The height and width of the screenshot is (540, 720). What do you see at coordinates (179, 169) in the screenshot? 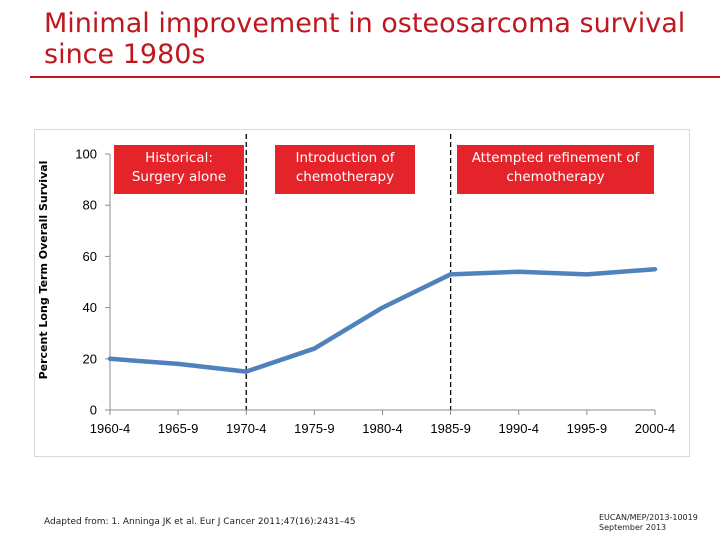
I see `era-annotation-box: Historical: Surgery alone` at bounding box center [179, 169].